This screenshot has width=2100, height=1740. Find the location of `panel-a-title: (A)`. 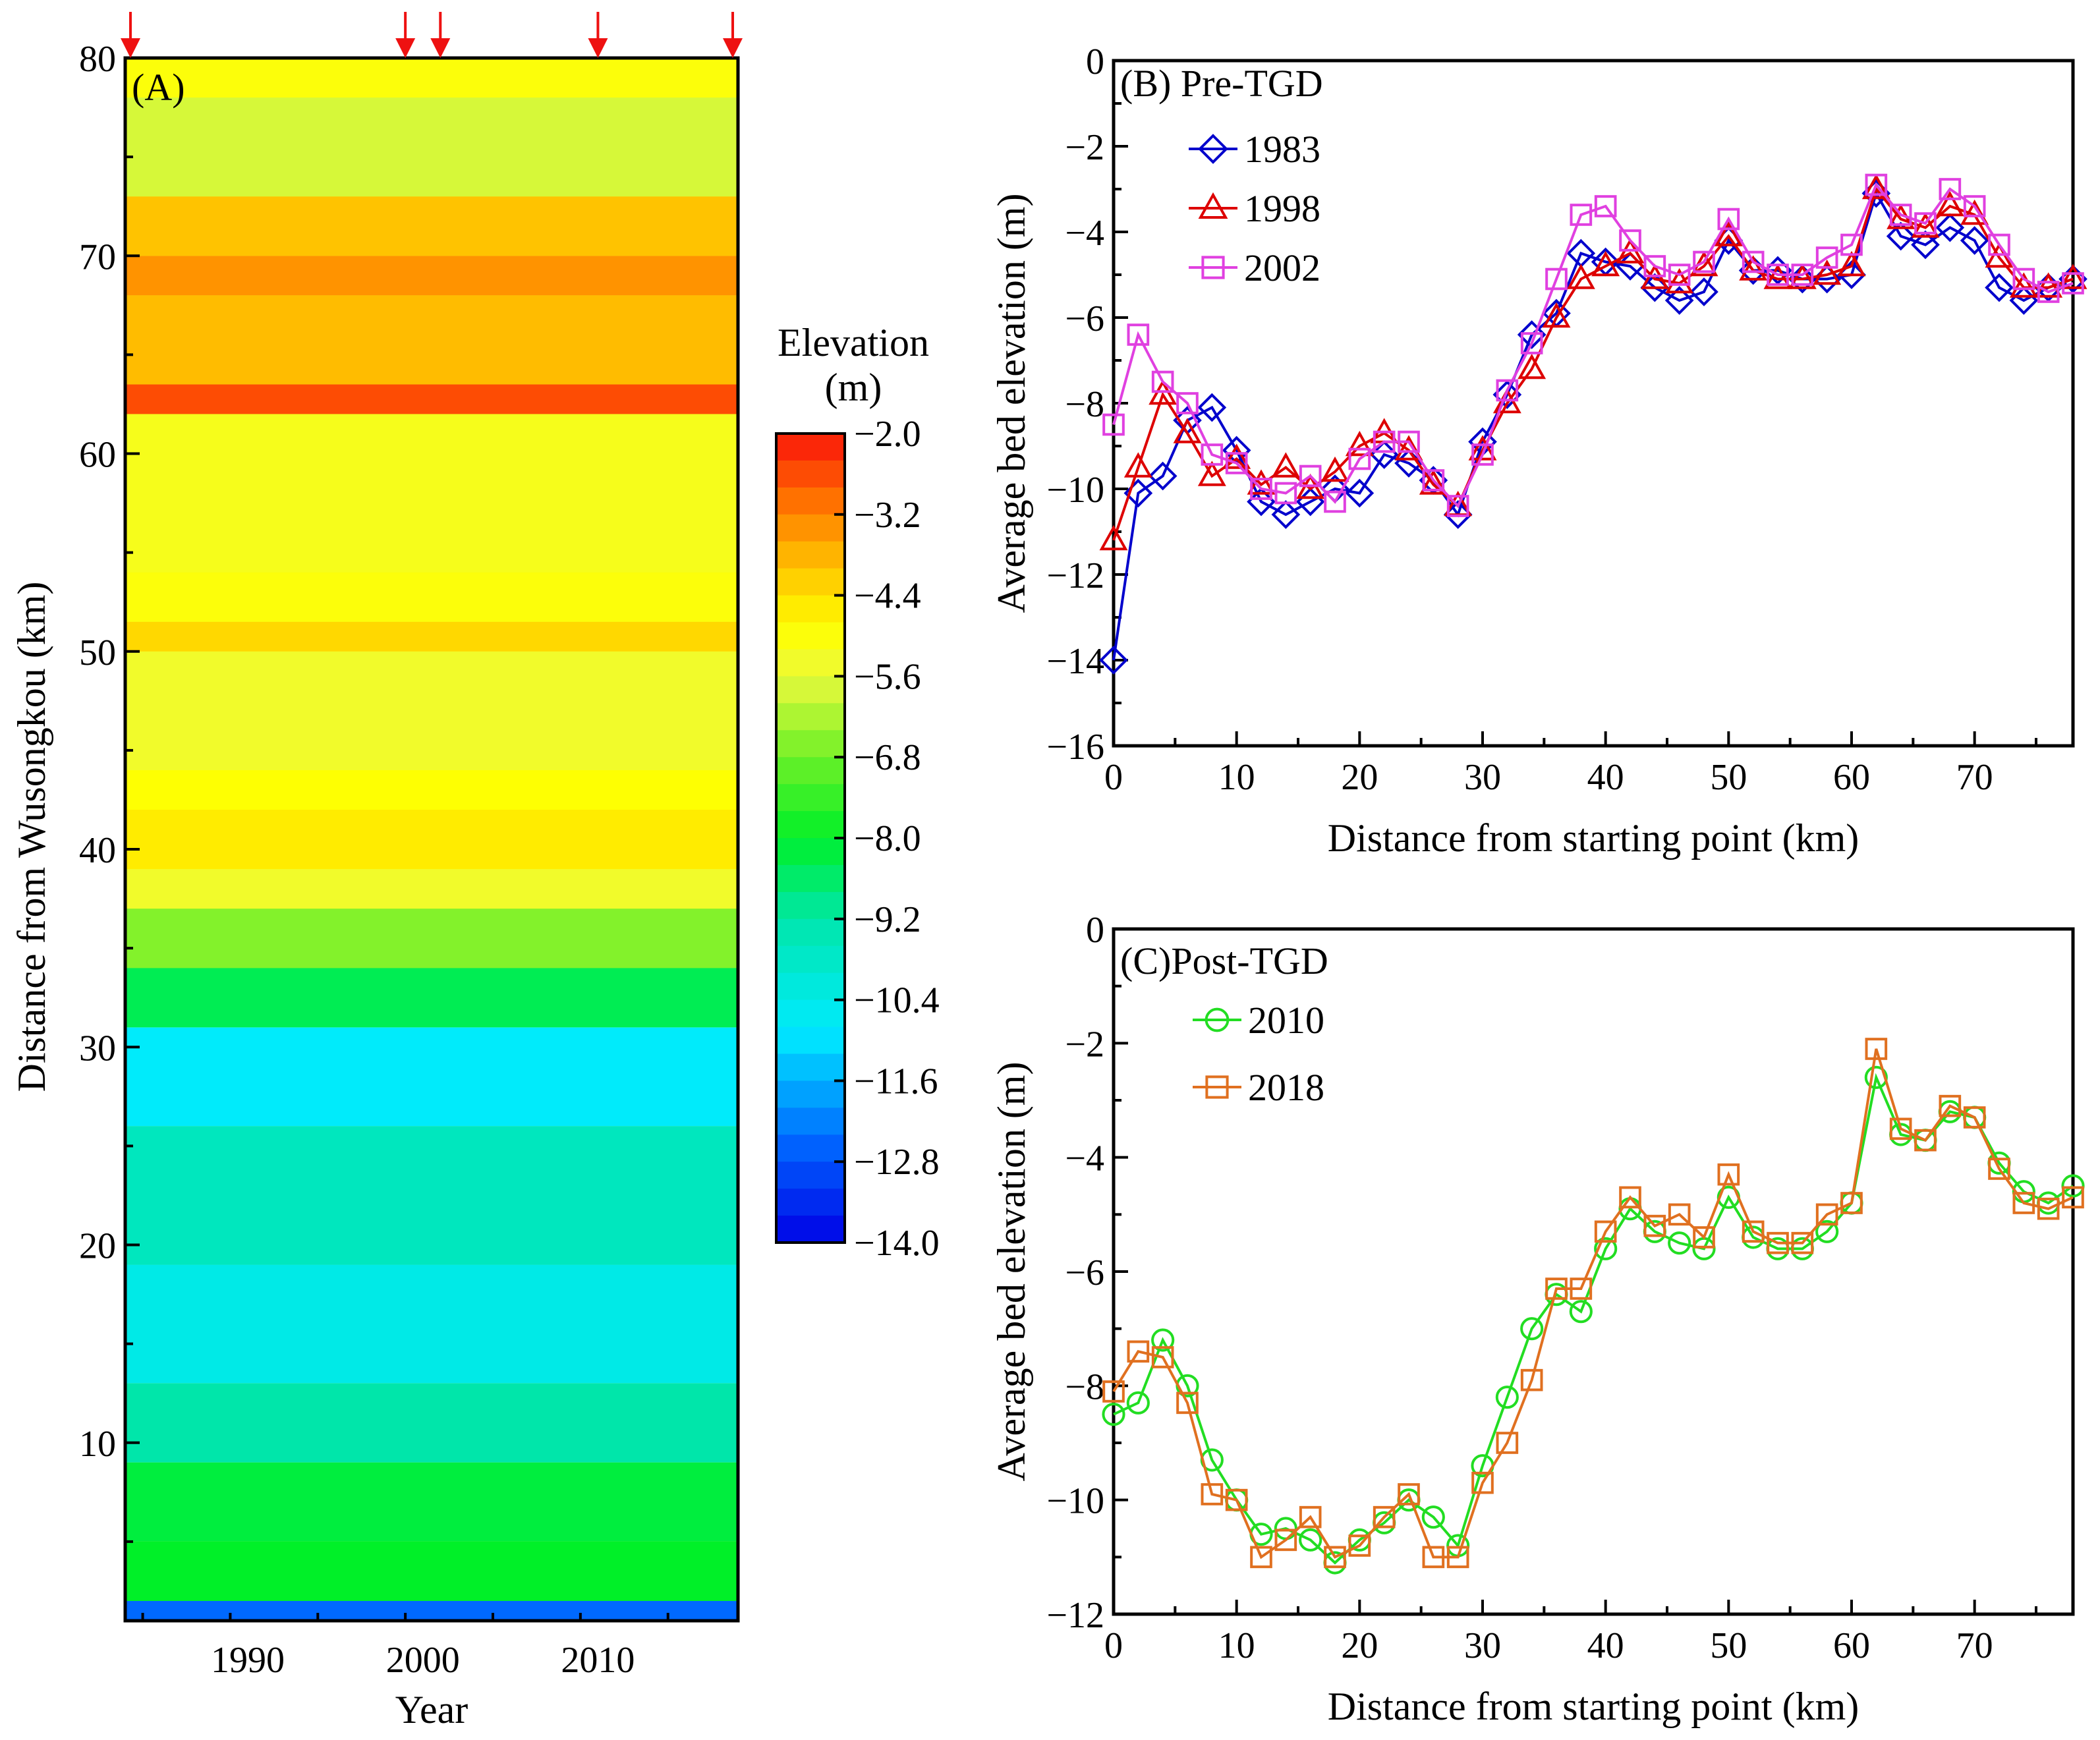

panel-a-title: (A) is located at coordinates (158, 87).